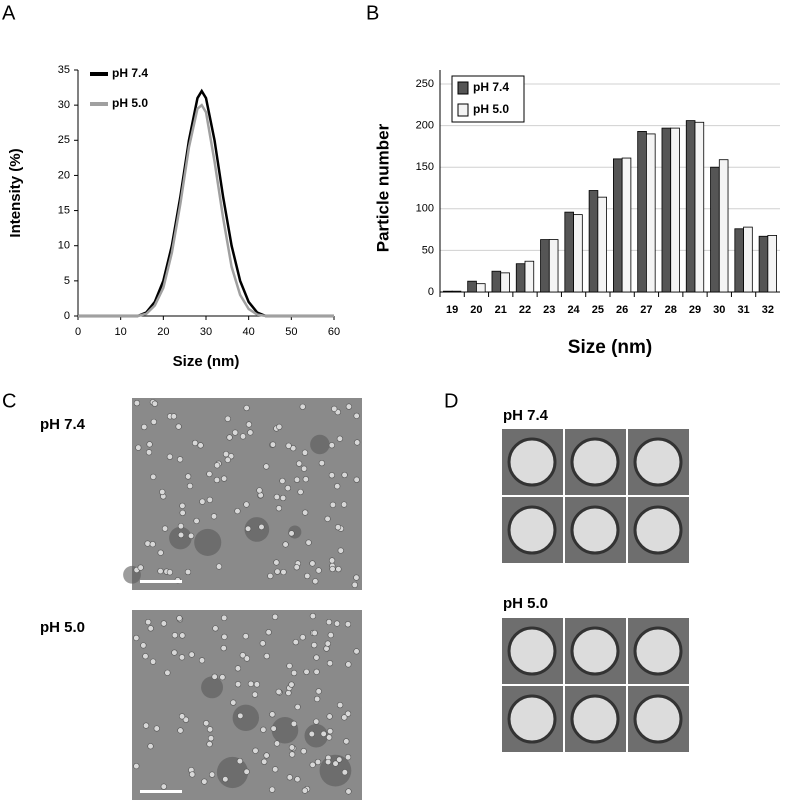 The width and height of the screenshot is (787, 804). I want to click on micrograph-label: pH 7.4, so click(526, 415).